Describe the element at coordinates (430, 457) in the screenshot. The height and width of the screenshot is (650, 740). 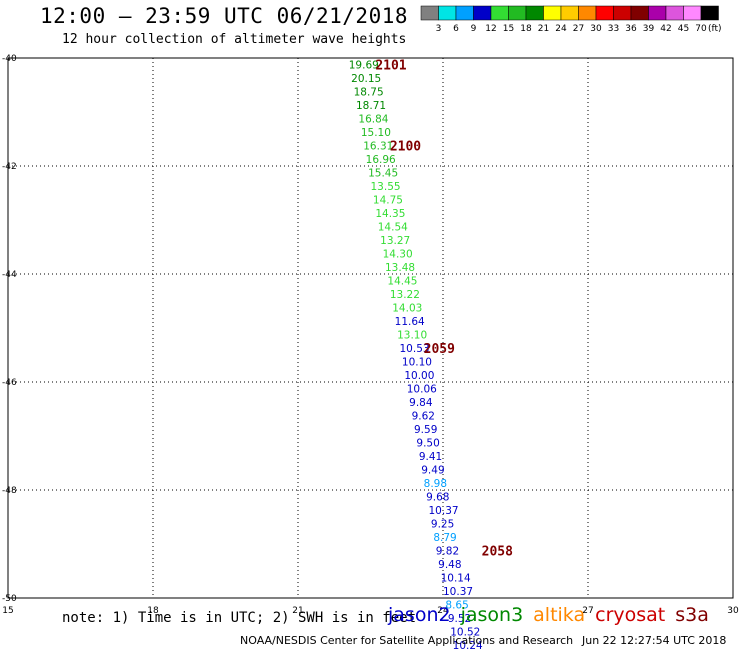
I see `wave-height-label: 9.41` at that location.